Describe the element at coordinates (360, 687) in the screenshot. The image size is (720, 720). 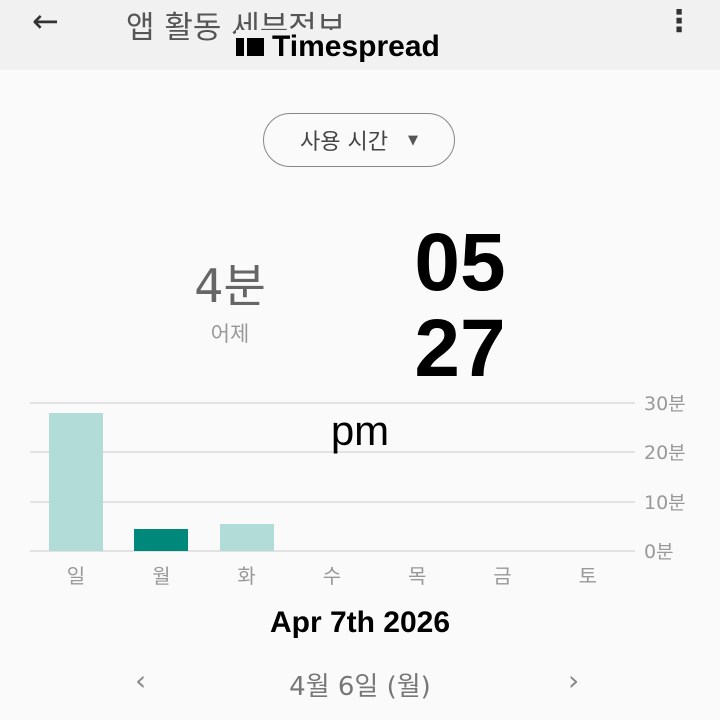
I see `date-label: 4월 6일 (월)` at that location.